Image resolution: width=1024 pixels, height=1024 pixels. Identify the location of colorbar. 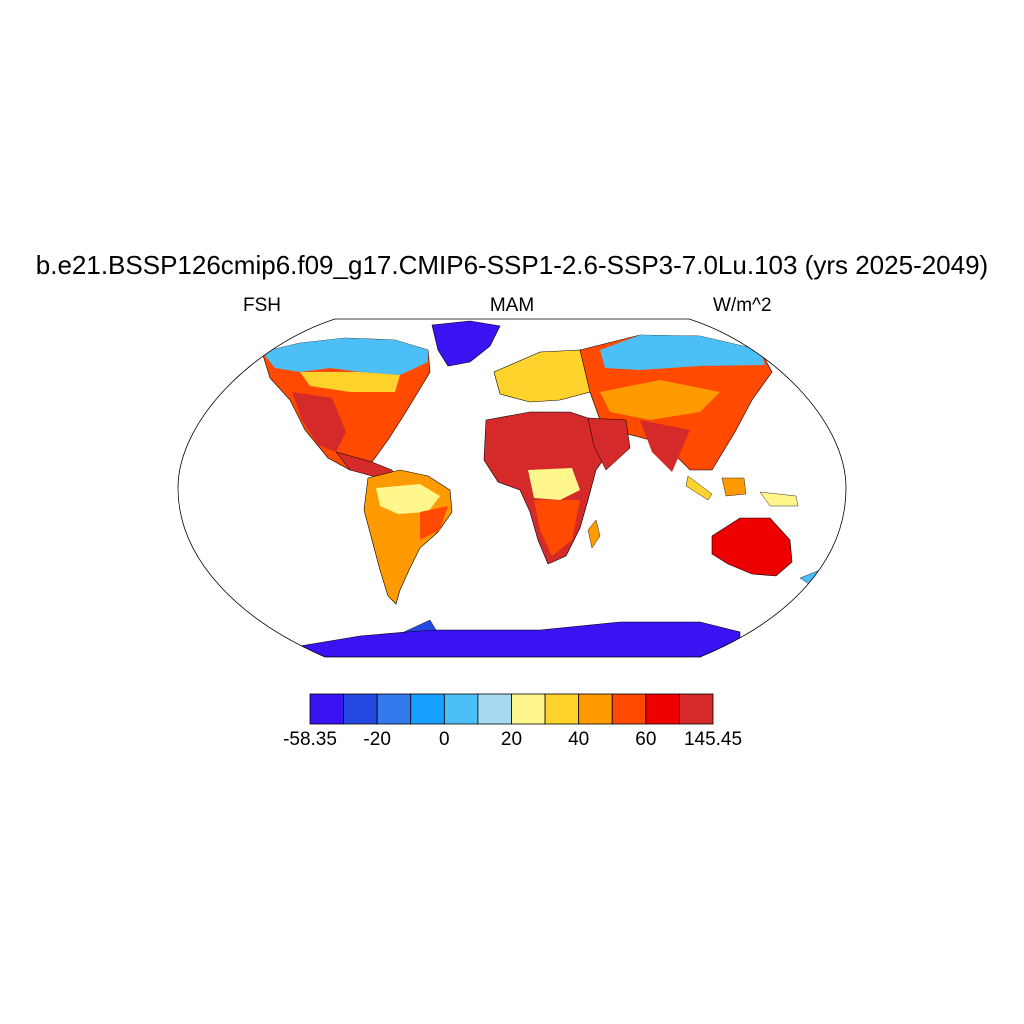
(511, 709).